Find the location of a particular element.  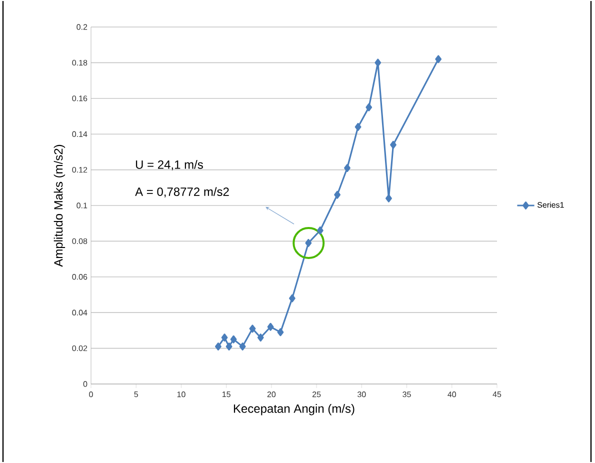

y-tick-label: 0.14 is located at coordinates (80, 134).